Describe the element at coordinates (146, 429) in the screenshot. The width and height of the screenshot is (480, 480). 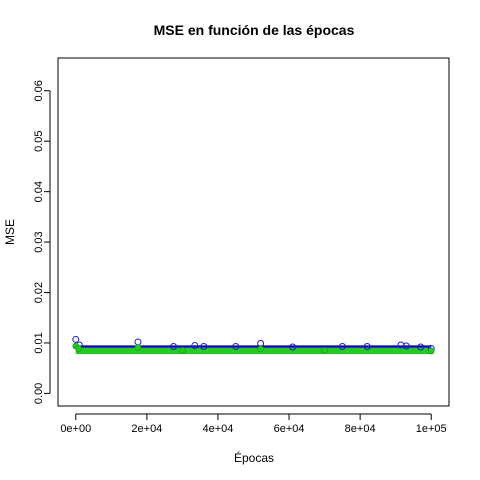
I see `x-tick-label: 2e+04` at that location.